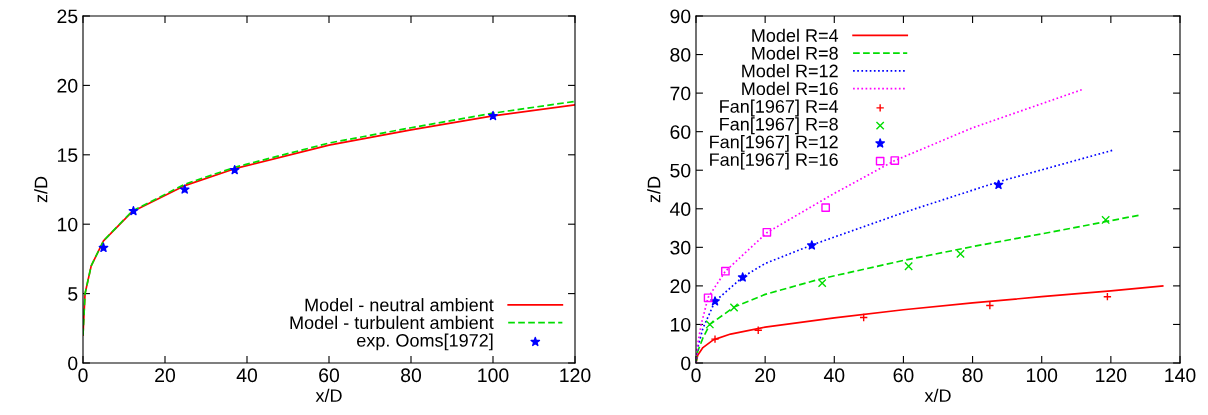 The image size is (1208, 415). I want to click on y-tick-label: 80, so click(680, 55).